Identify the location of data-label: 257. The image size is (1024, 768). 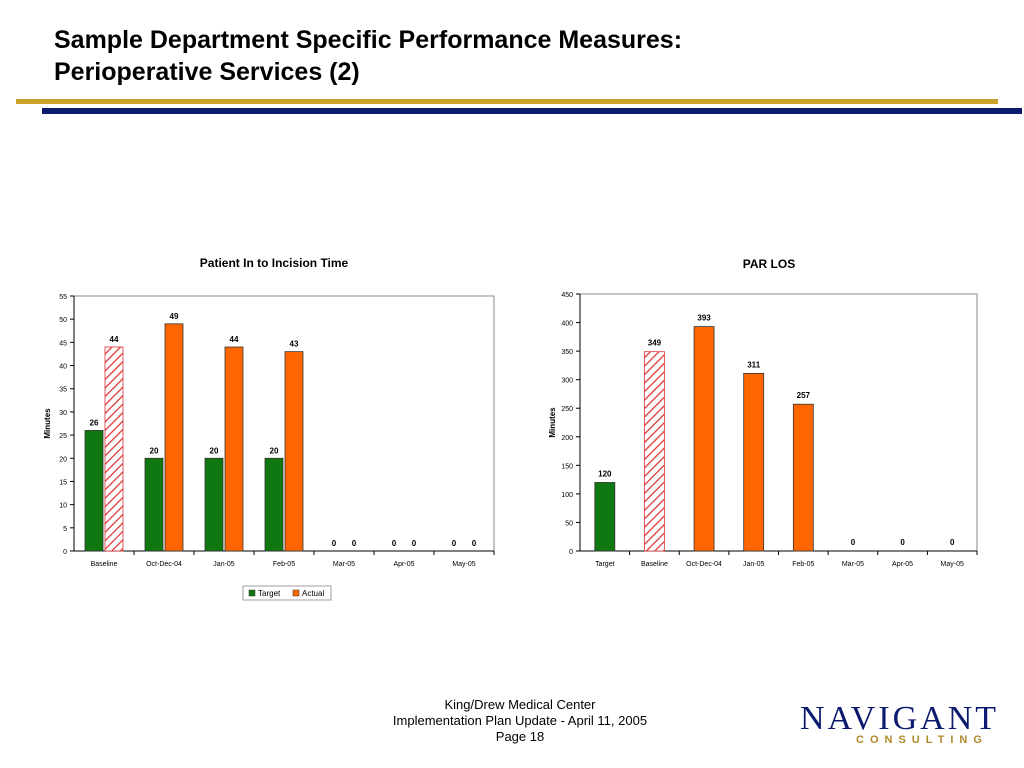
(804, 395).